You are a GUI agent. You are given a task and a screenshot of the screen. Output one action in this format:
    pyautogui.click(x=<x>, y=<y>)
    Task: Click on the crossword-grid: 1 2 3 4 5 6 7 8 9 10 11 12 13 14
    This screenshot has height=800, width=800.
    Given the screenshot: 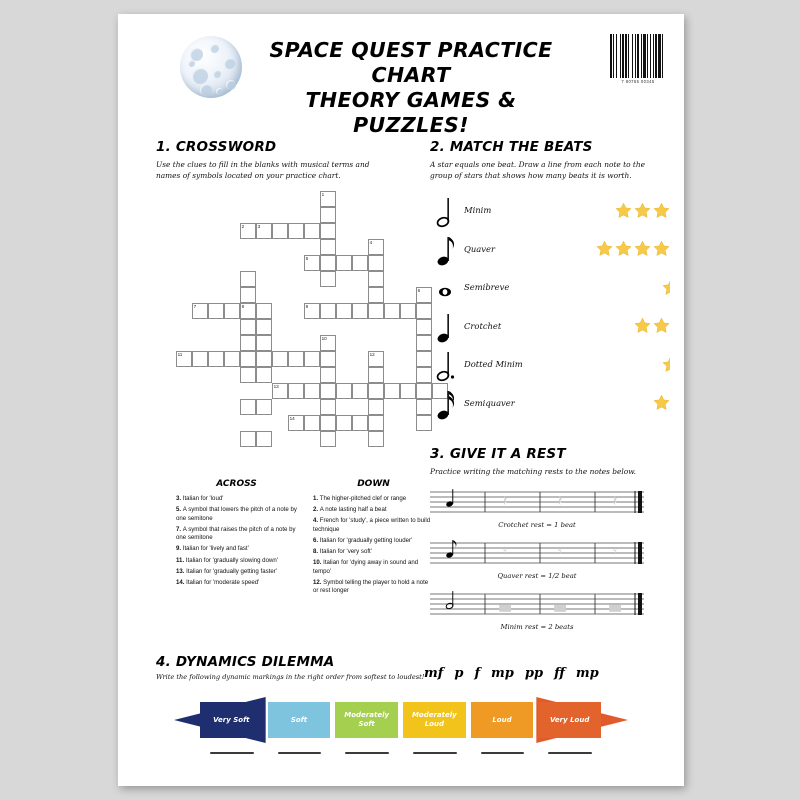 What is the action you would take?
    pyautogui.click(x=312, y=319)
    